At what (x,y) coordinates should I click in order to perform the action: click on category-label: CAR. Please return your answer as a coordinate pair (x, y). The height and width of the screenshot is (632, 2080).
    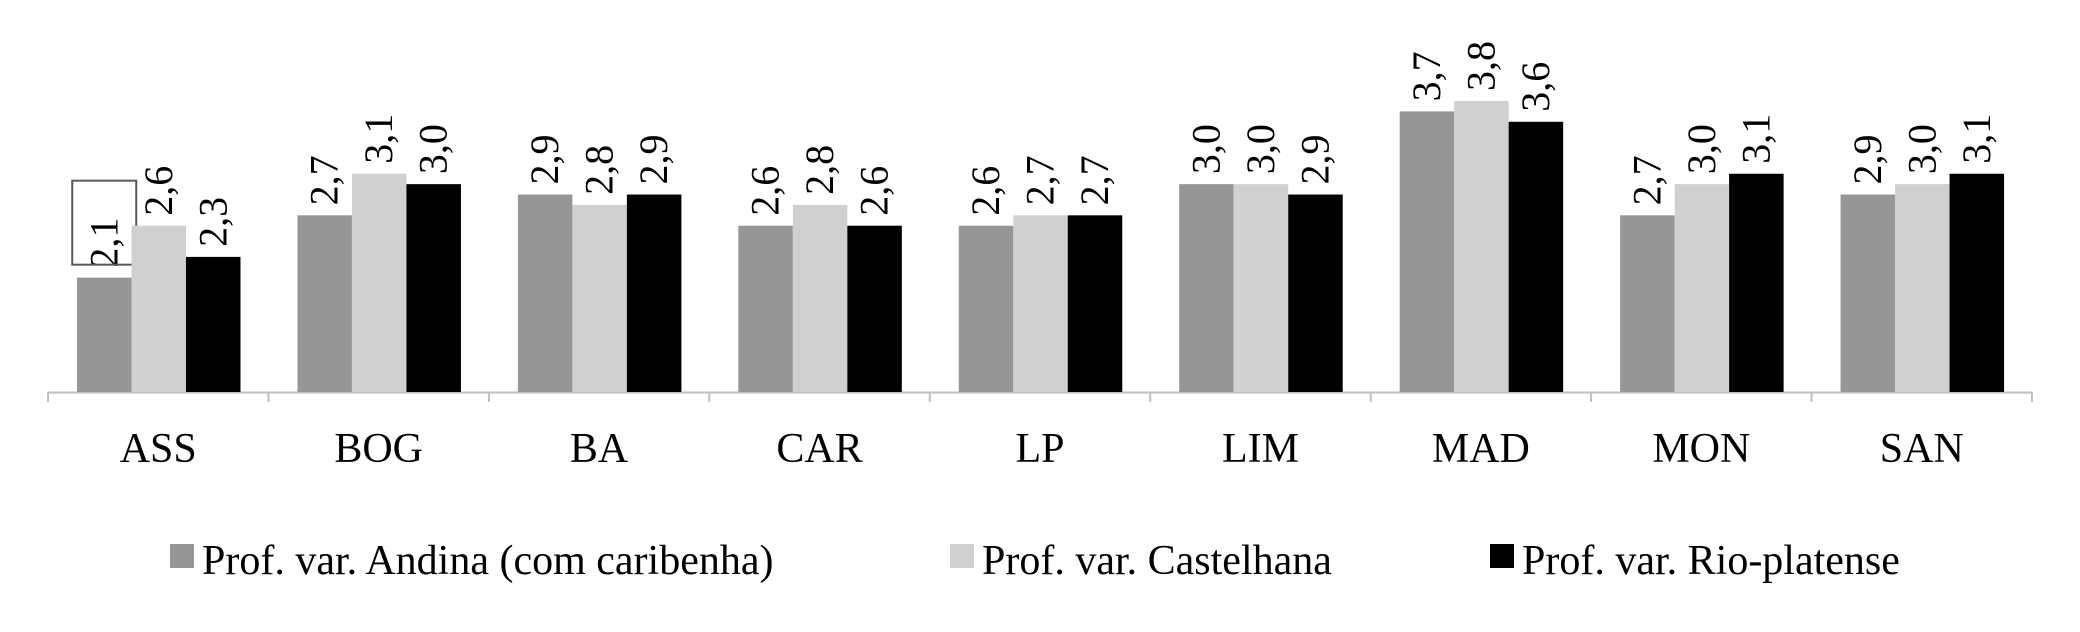
    Looking at the image, I should click on (819, 449).